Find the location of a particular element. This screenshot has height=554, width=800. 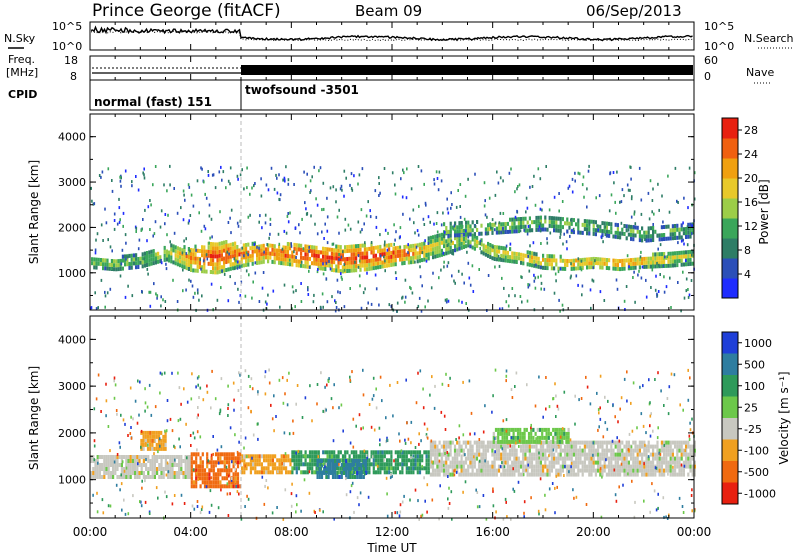

power-colorbar-tick: 16 is located at coordinates (751, 202).